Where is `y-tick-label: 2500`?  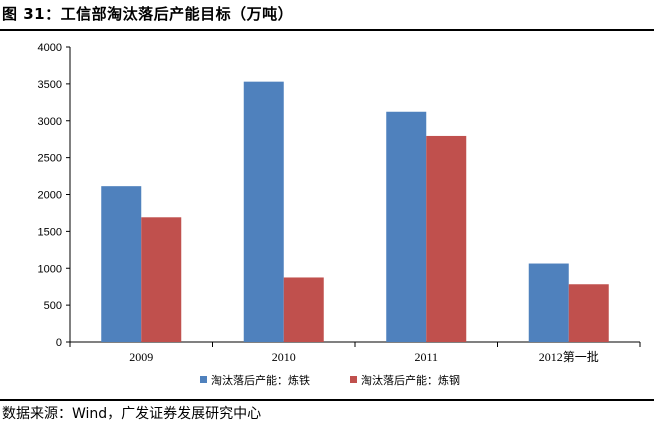
y-tick-label: 2500 is located at coordinates (50, 159).